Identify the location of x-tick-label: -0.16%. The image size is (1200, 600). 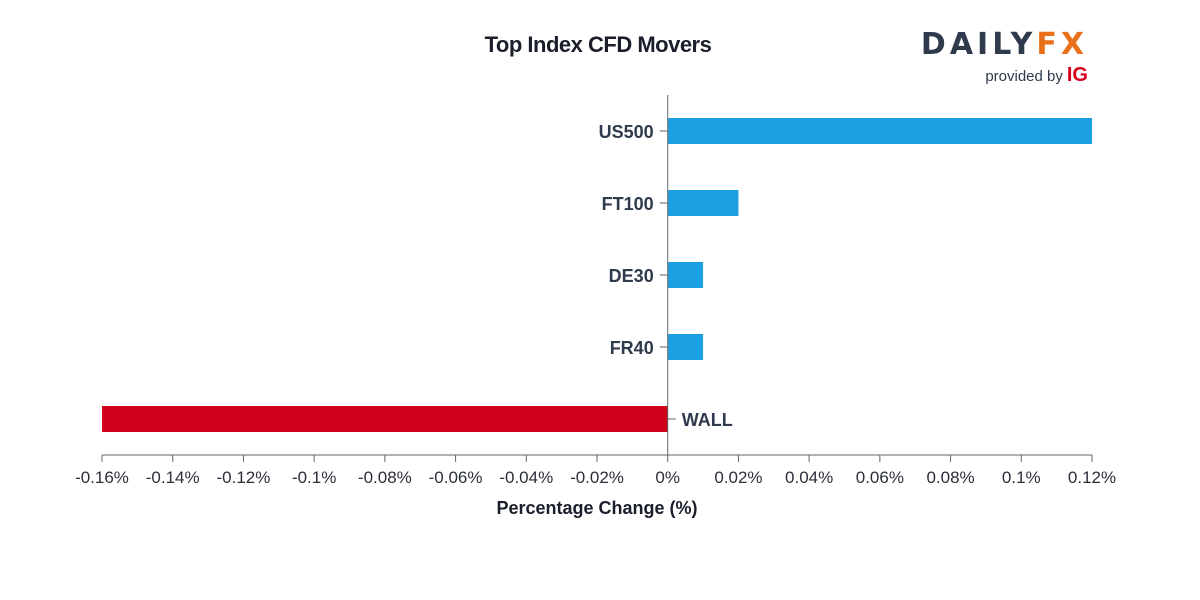
(102, 477).